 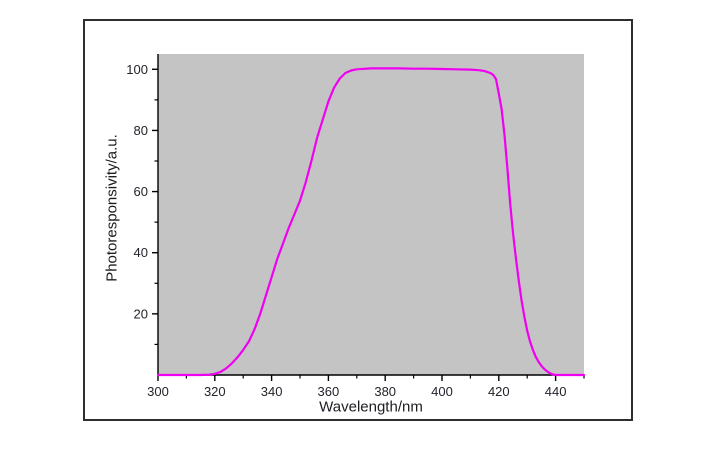 What do you see at coordinates (385, 391) in the screenshot?
I see `x-tick-label: 380` at bounding box center [385, 391].